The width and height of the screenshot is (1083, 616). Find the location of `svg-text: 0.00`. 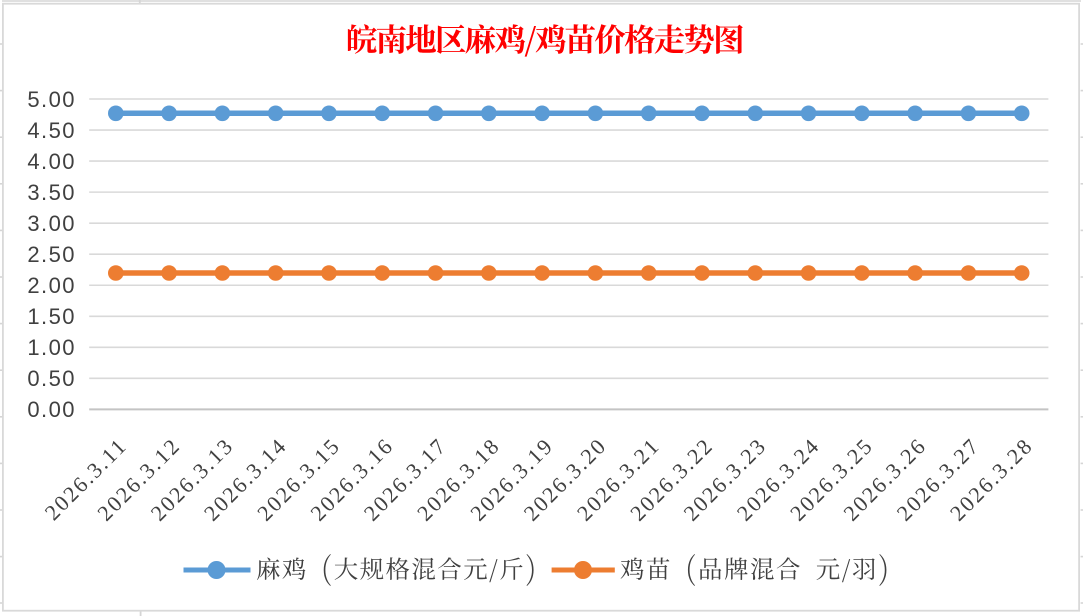

svg-text: 0.00 is located at coordinates (51, 409).